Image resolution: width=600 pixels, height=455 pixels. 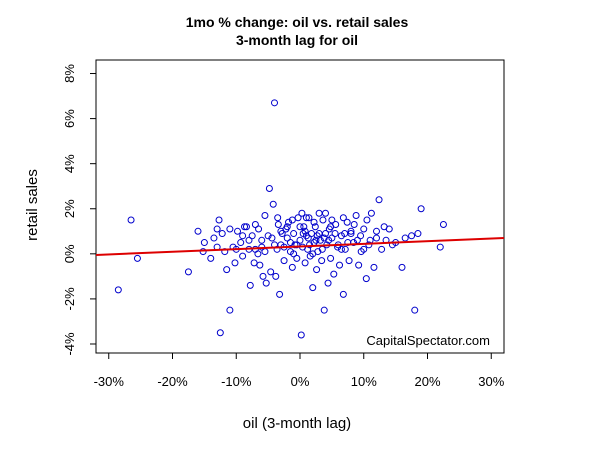 I want to click on y-tick-label: 4%, so click(x=69, y=163).